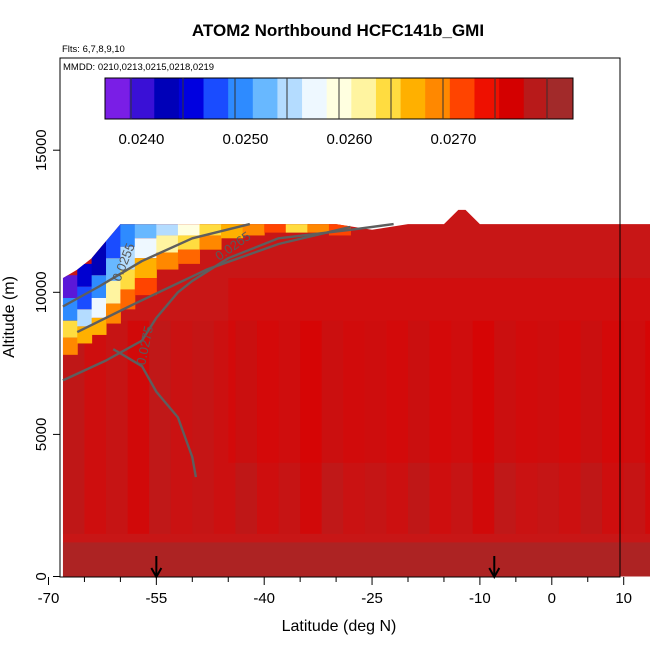 The height and width of the screenshot is (650, 650). I want to click on colorbar: 0.0240 0.0250 0.0260 0.0270, so click(339, 112).